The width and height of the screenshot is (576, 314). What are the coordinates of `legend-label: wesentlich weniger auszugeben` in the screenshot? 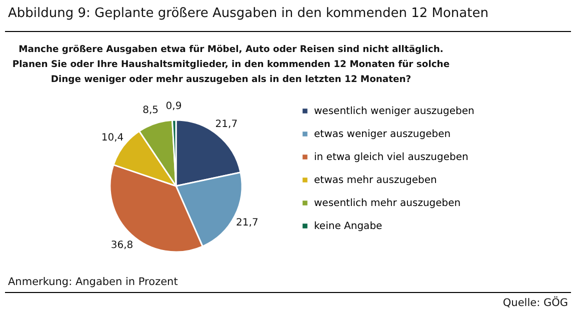 It's located at (394, 111).